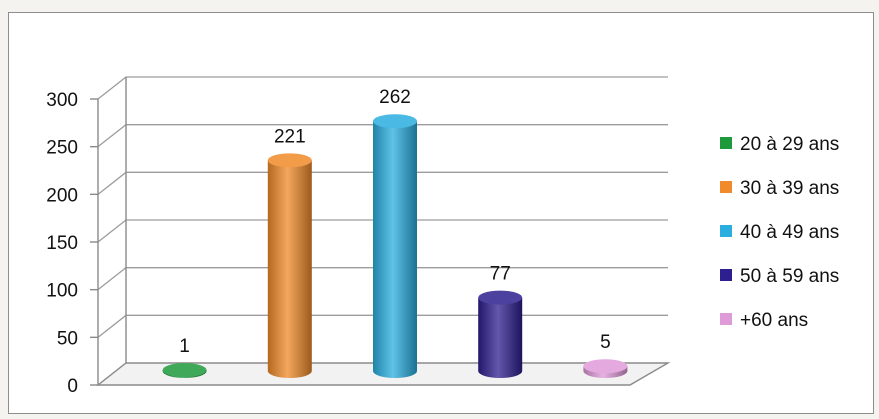 This screenshot has width=879, height=419. I want to click on legend-item: 50 à 59 ans, so click(779, 276).